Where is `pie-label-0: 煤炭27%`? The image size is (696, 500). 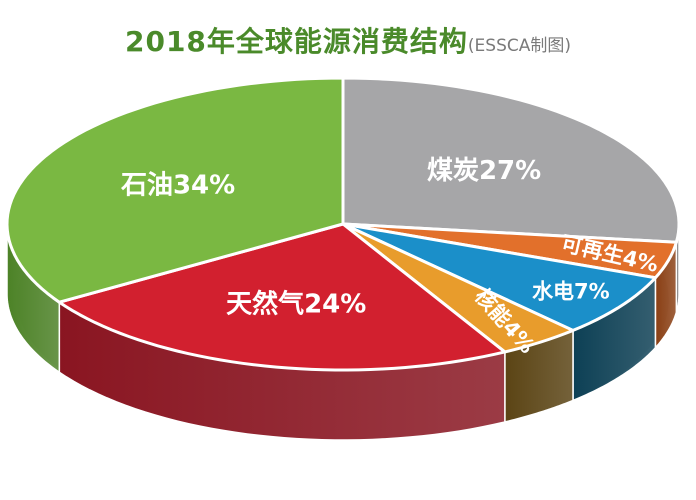
pie-label-0: 煤炭27% is located at coordinates (484, 171).